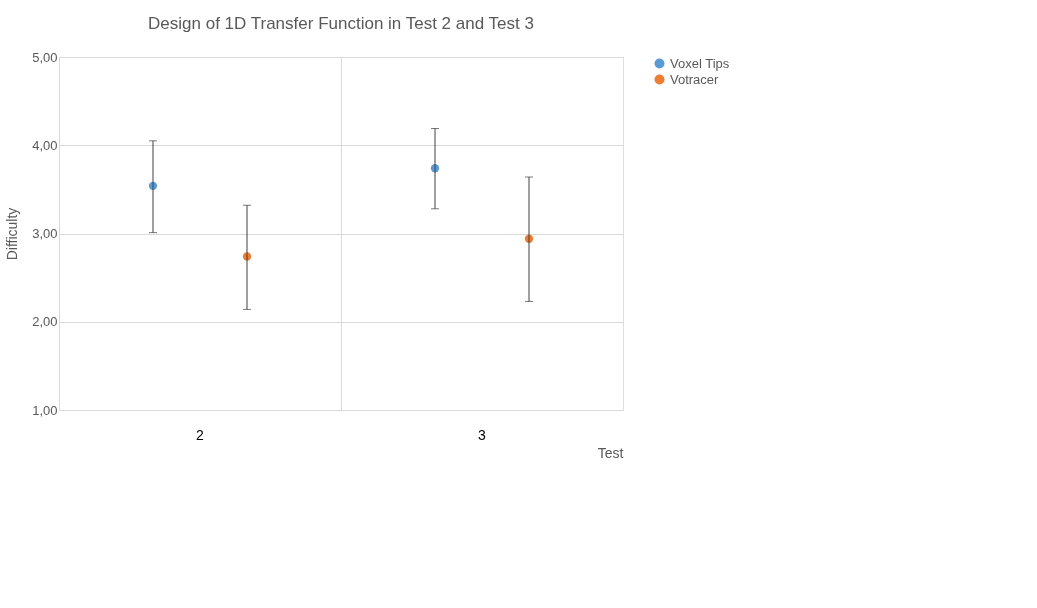 The height and width of the screenshot is (608, 1037). What do you see at coordinates (45, 57) in the screenshot?
I see `y-tick-label: 5,00` at bounding box center [45, 57].